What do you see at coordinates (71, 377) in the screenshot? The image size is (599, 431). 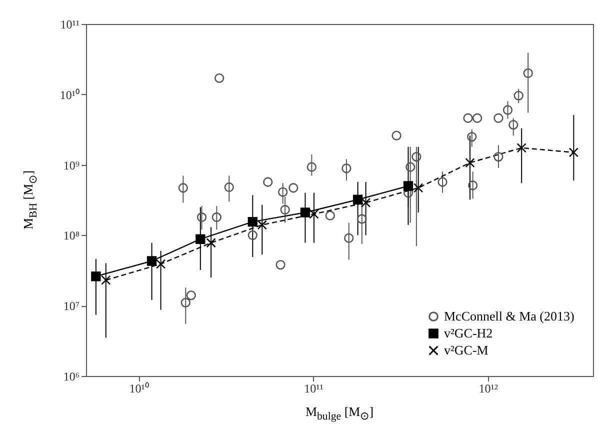 I see `y-tick-label: 10⁶` at bounding box center [71, 377].